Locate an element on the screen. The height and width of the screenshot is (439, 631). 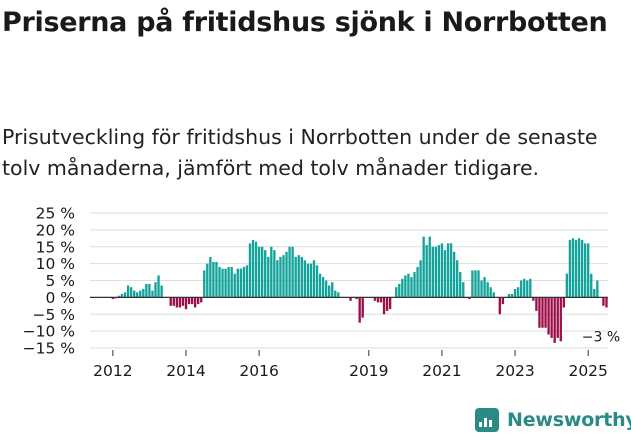
y-tick-label: −15 % is located at coordinates (49, 349).